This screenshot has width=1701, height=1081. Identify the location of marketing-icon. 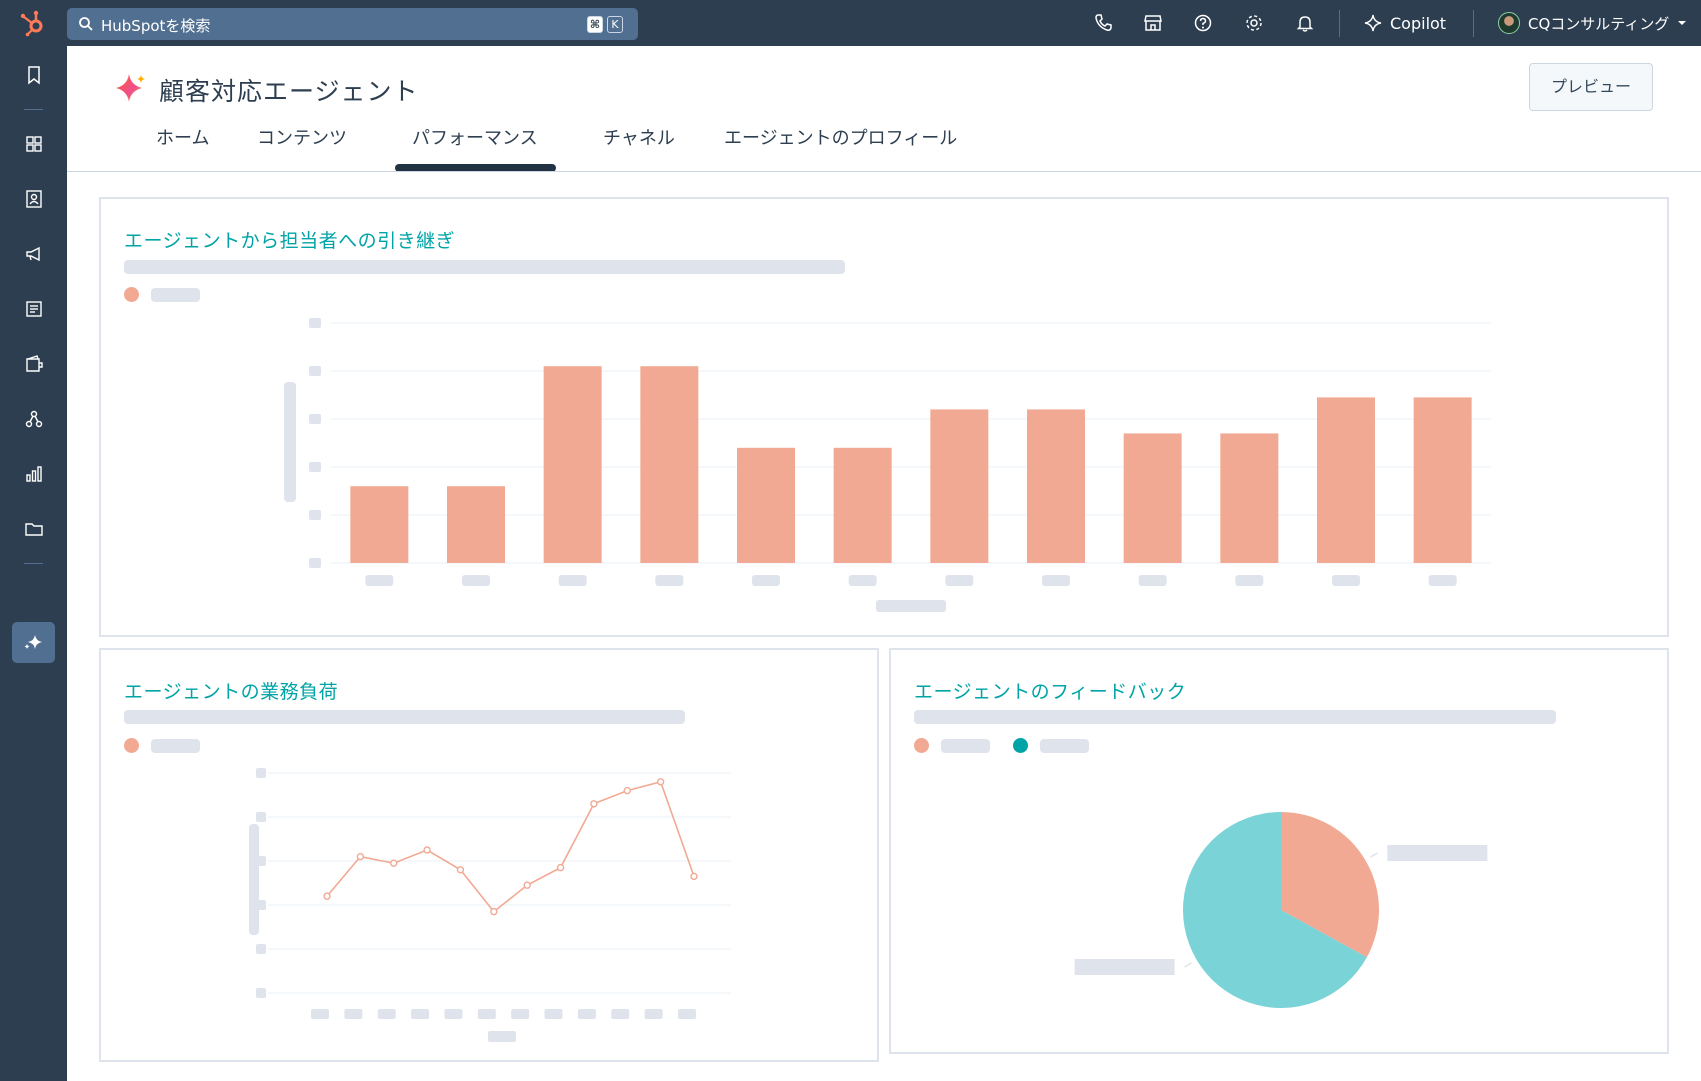
(34, 254).